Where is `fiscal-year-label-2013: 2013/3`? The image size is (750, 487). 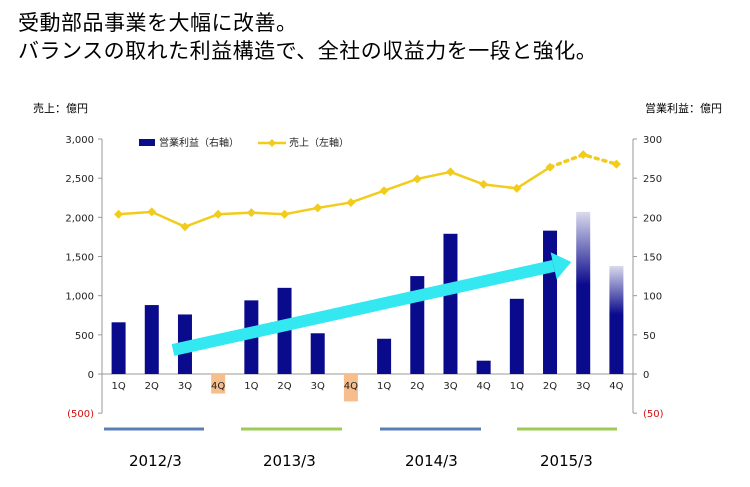 fiscal-year-label-2013: 2013/3 is located at coordinates (289, 461).